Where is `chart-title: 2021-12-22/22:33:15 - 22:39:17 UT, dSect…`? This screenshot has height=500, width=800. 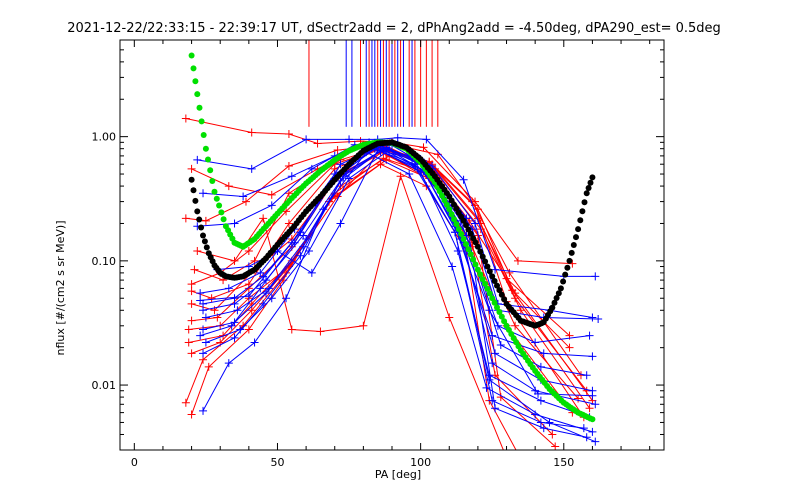 chart-title: 2021-12-22/22:33:15 - 22:39:17 UT, dSect… is located at coordinates (394, 28).